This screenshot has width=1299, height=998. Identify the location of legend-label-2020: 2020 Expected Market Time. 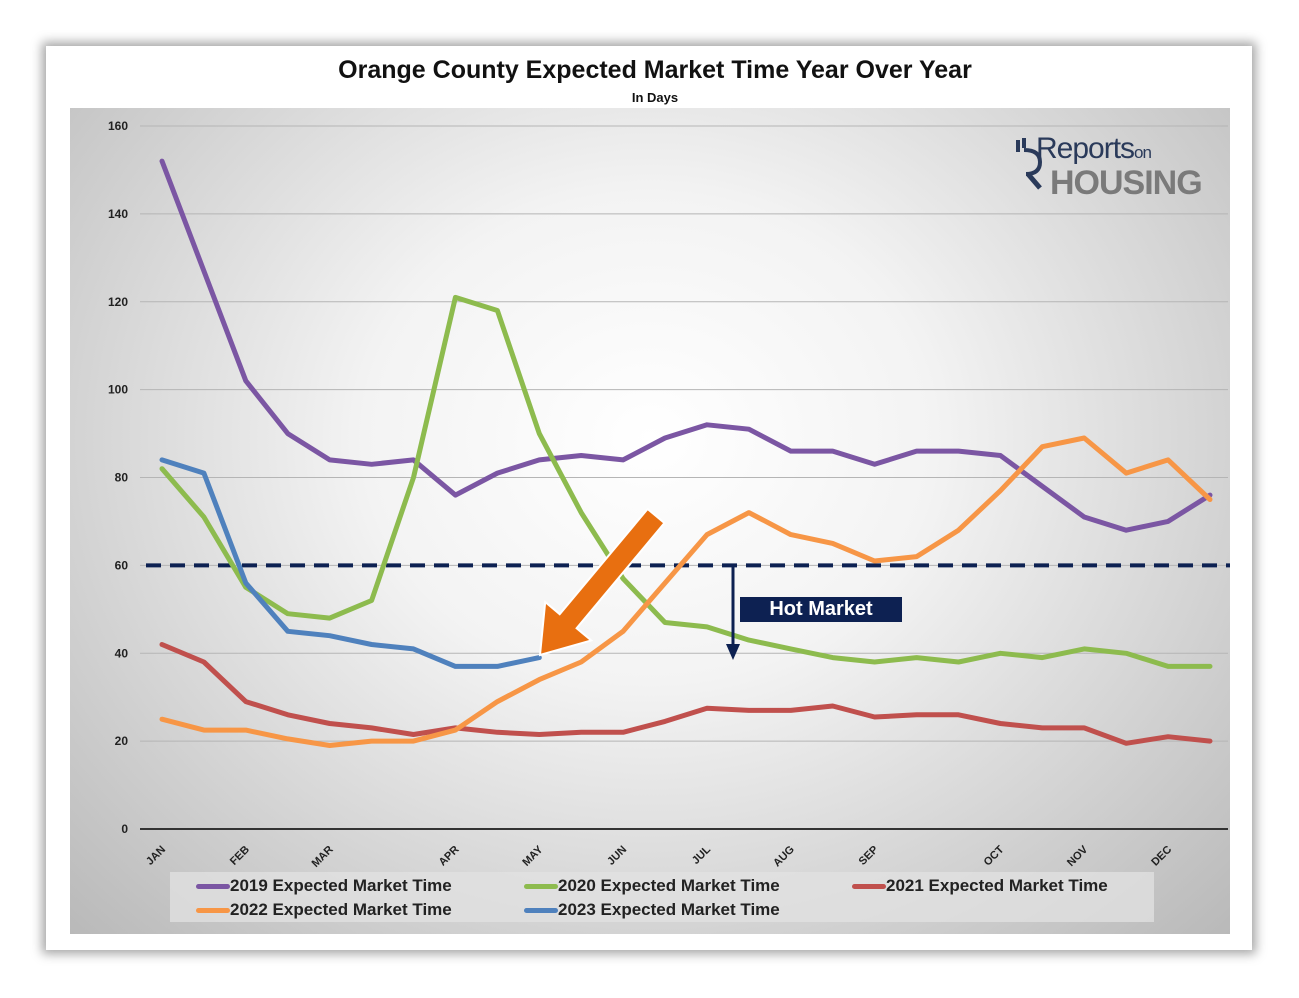
(669, 885).